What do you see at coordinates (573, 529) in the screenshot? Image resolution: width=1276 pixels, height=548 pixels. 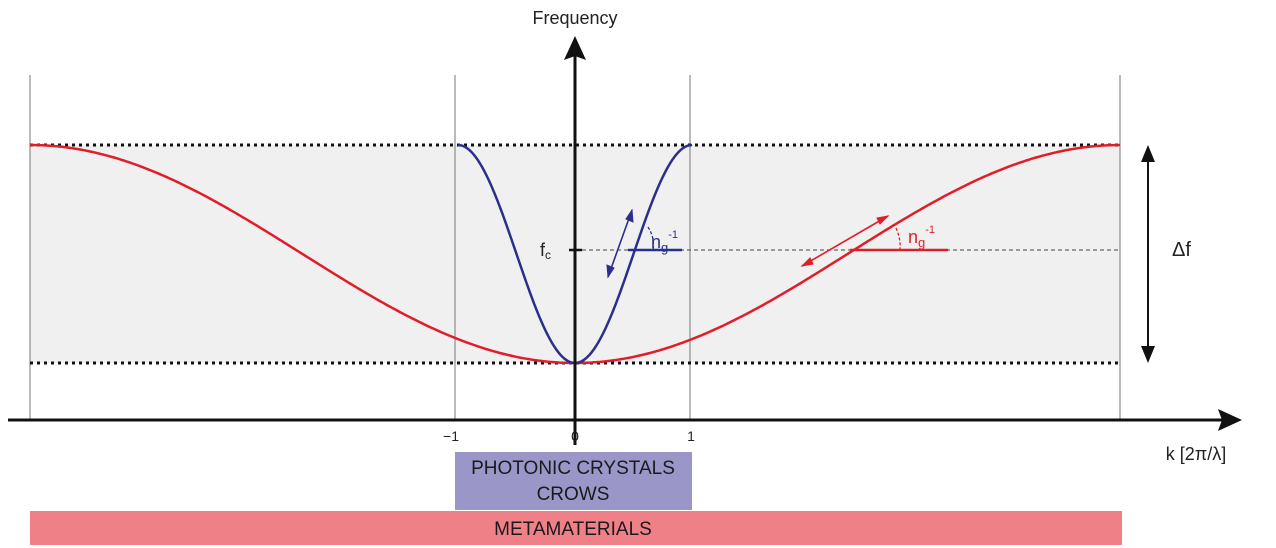 I see `metamaterials-label: METAMATERIALS` at bounding box center [573, 529].